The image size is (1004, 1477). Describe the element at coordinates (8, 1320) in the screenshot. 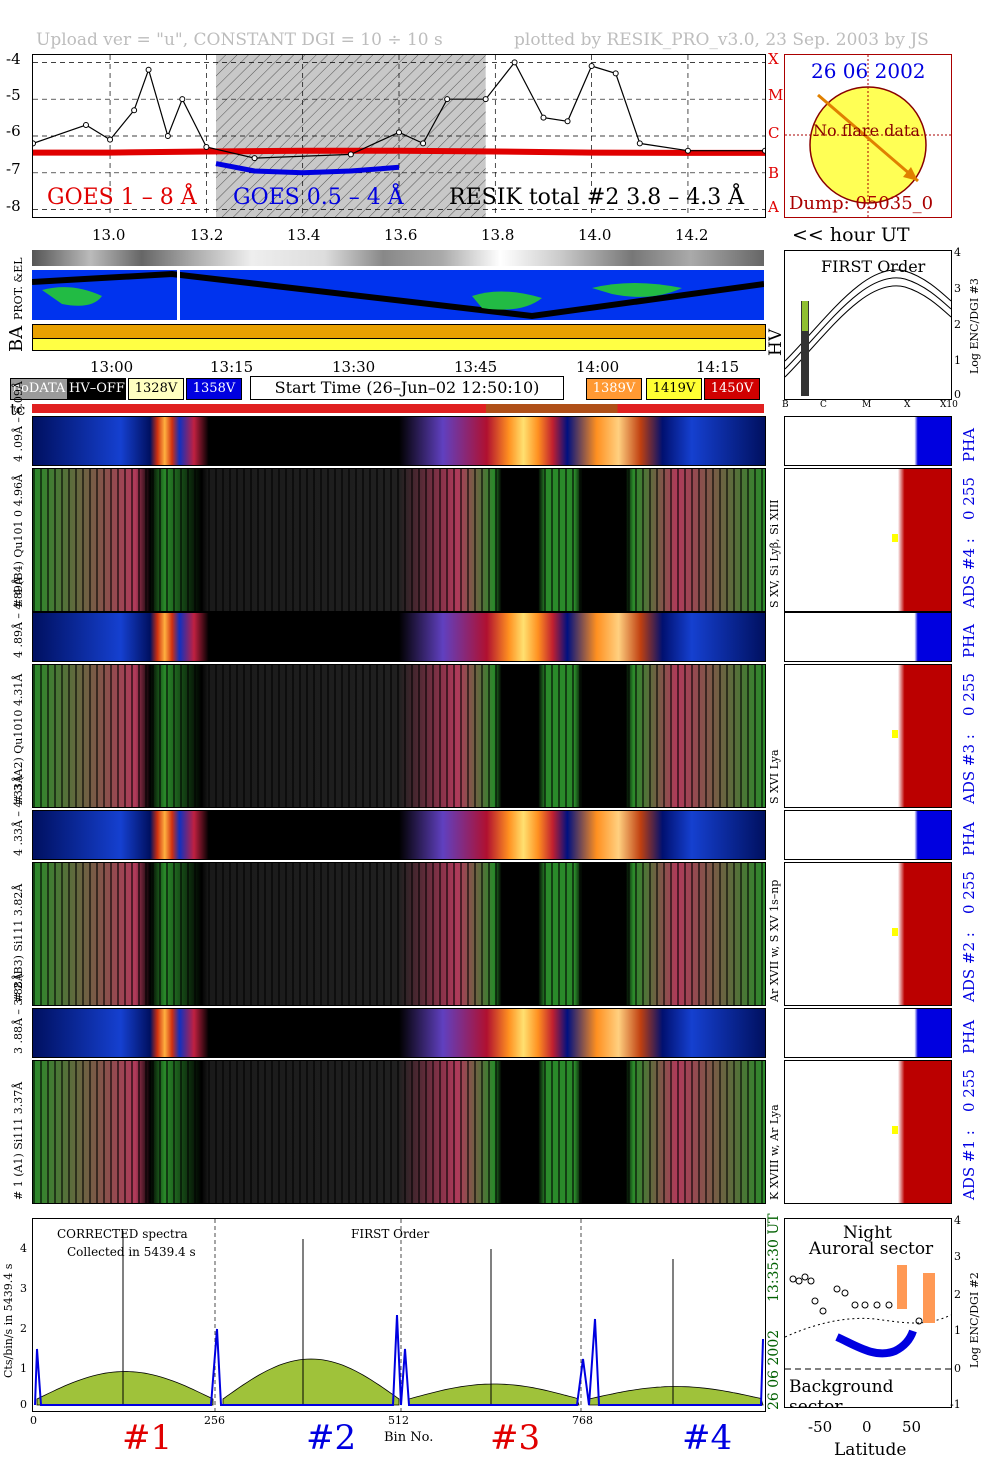

I see `spec-ylabel: Cts/bin/s in 5439.4 s` at that location.